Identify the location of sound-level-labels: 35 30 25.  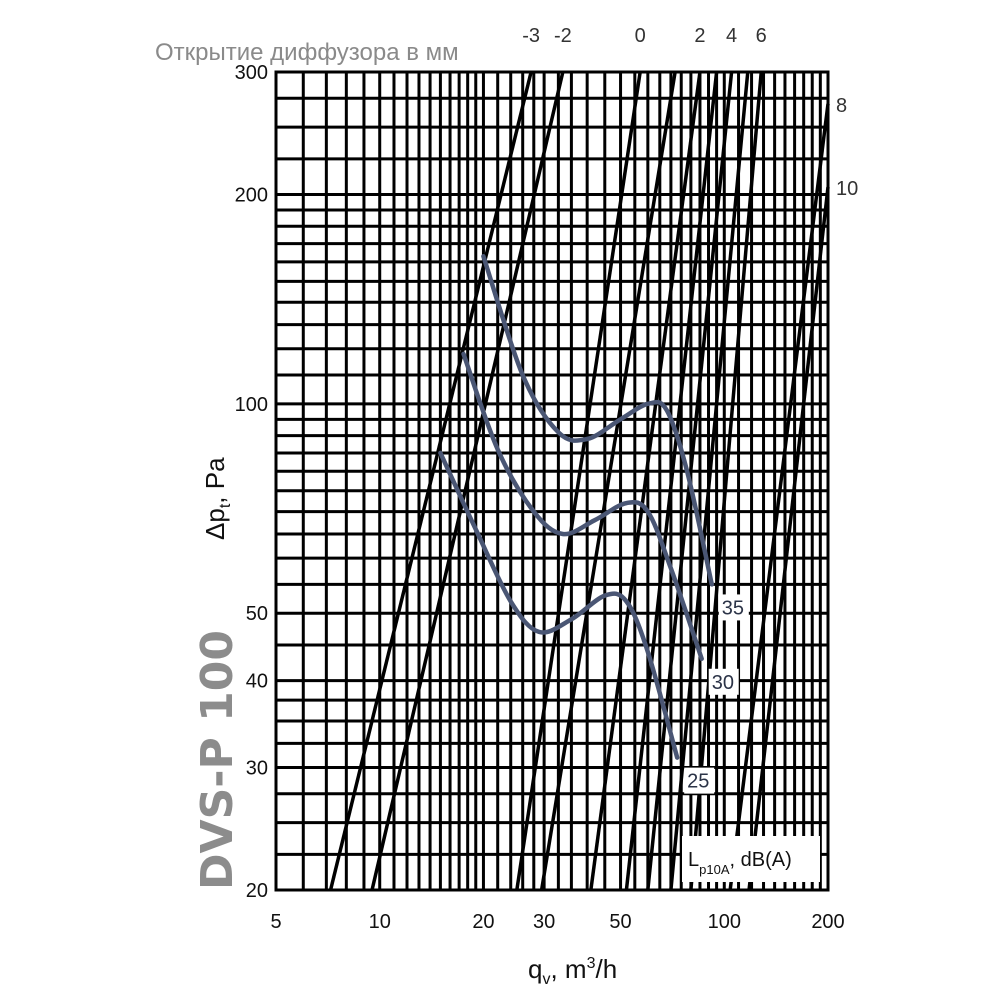
(716, 694).